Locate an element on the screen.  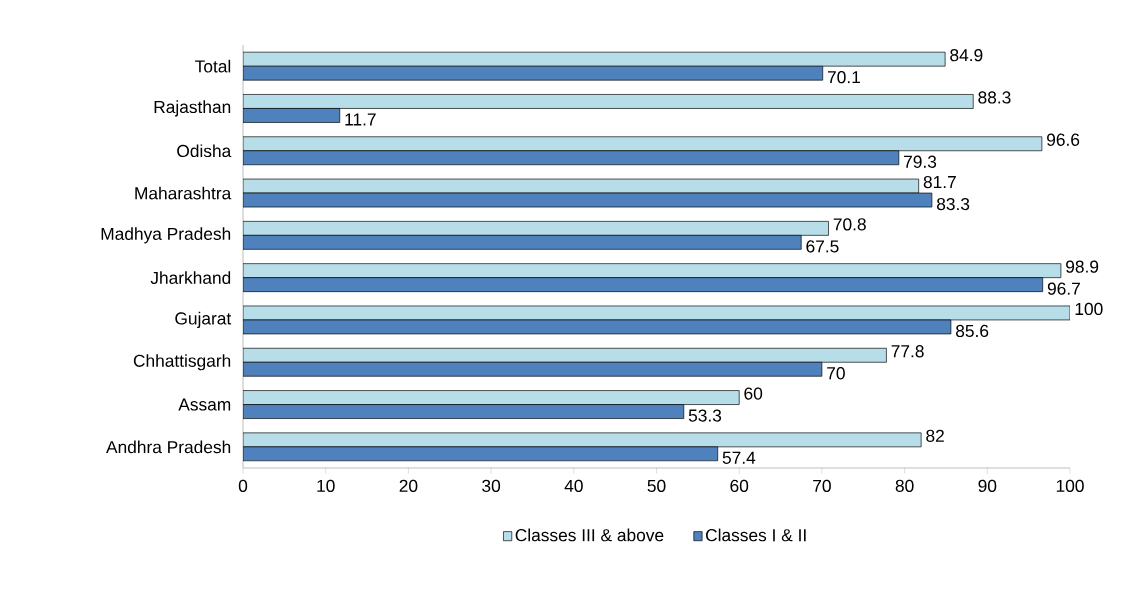
x-tick-label: 90 is located at coordinates (987, 485).